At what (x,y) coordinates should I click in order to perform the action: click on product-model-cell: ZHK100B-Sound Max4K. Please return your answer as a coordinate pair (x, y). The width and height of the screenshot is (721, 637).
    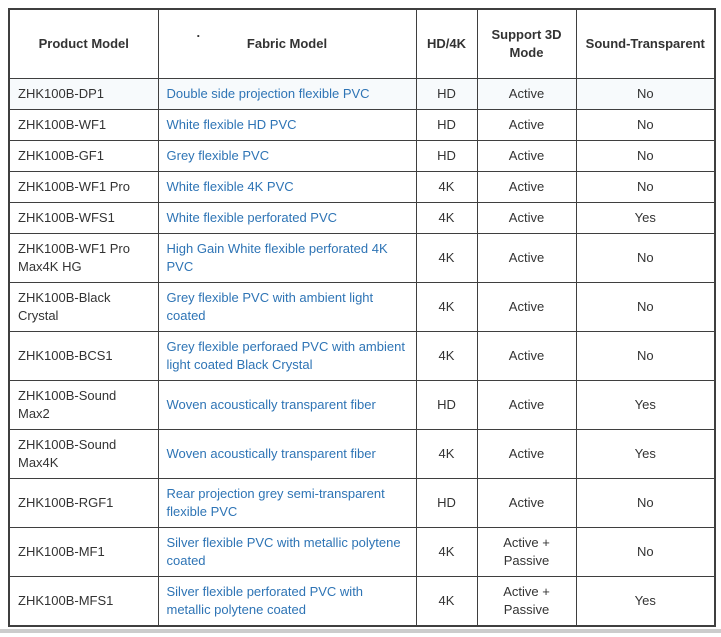
    Looking at the image, I should click on (83, 454).